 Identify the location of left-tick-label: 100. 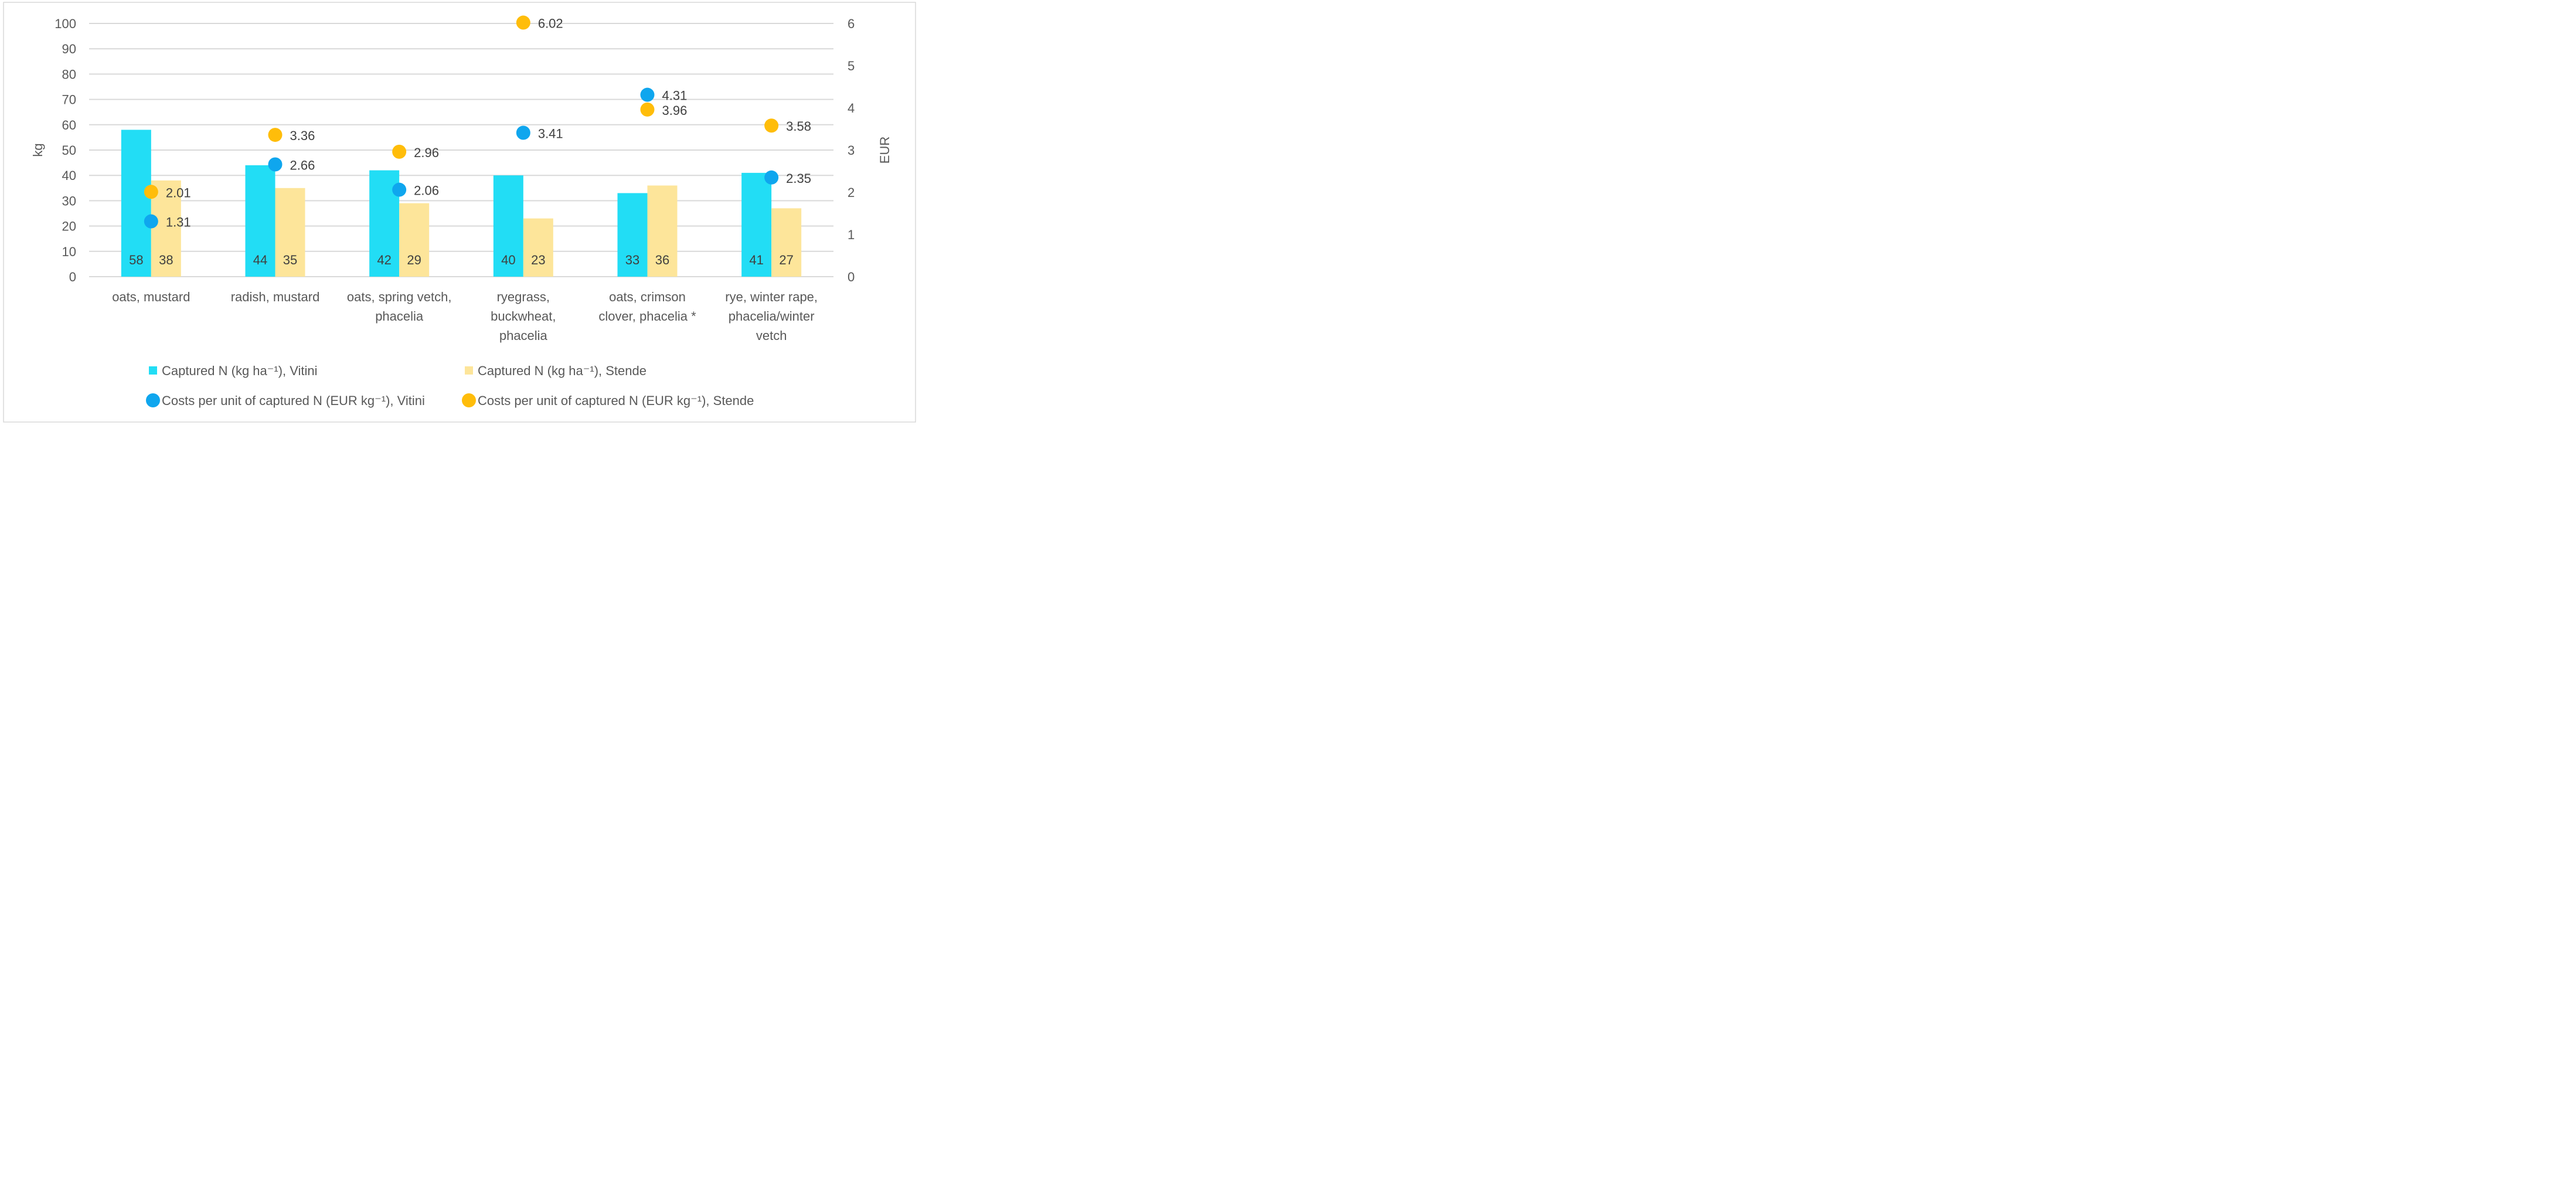
(65, 23).